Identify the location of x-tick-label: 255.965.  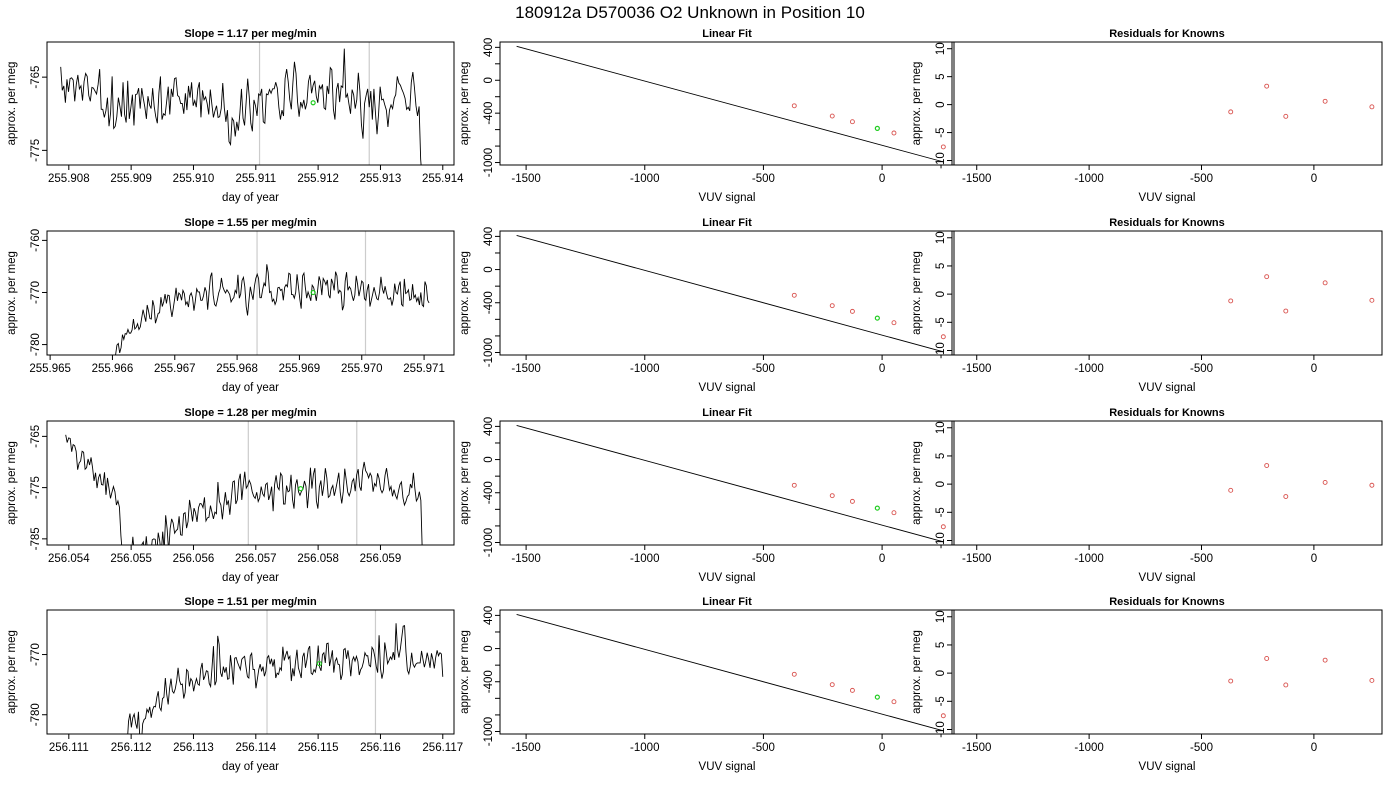
(50, 369).